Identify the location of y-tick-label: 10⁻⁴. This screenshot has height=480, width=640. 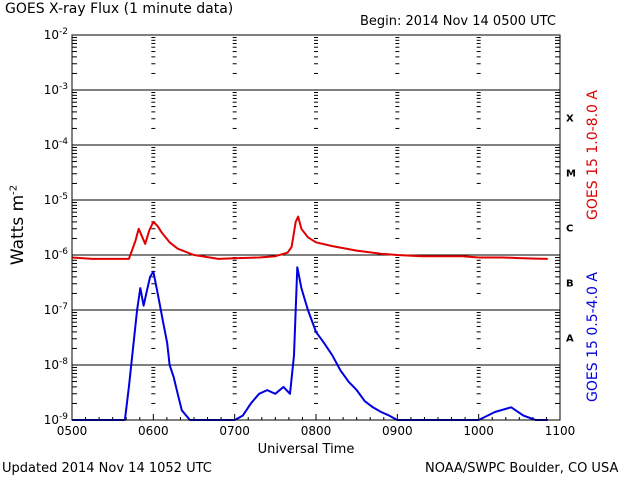
(56, 144).